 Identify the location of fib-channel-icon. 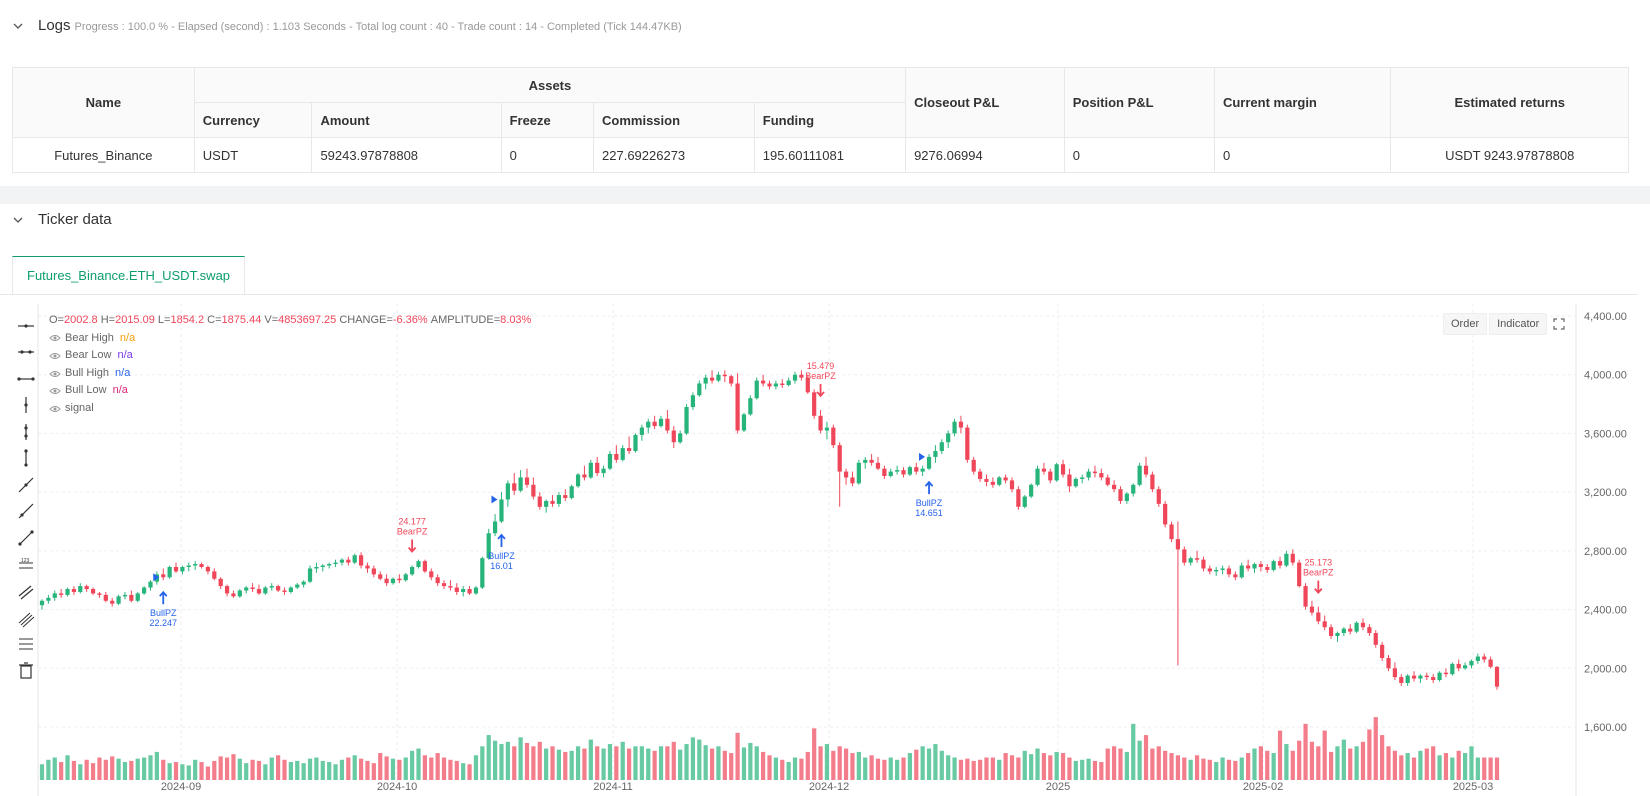
(26, 619).